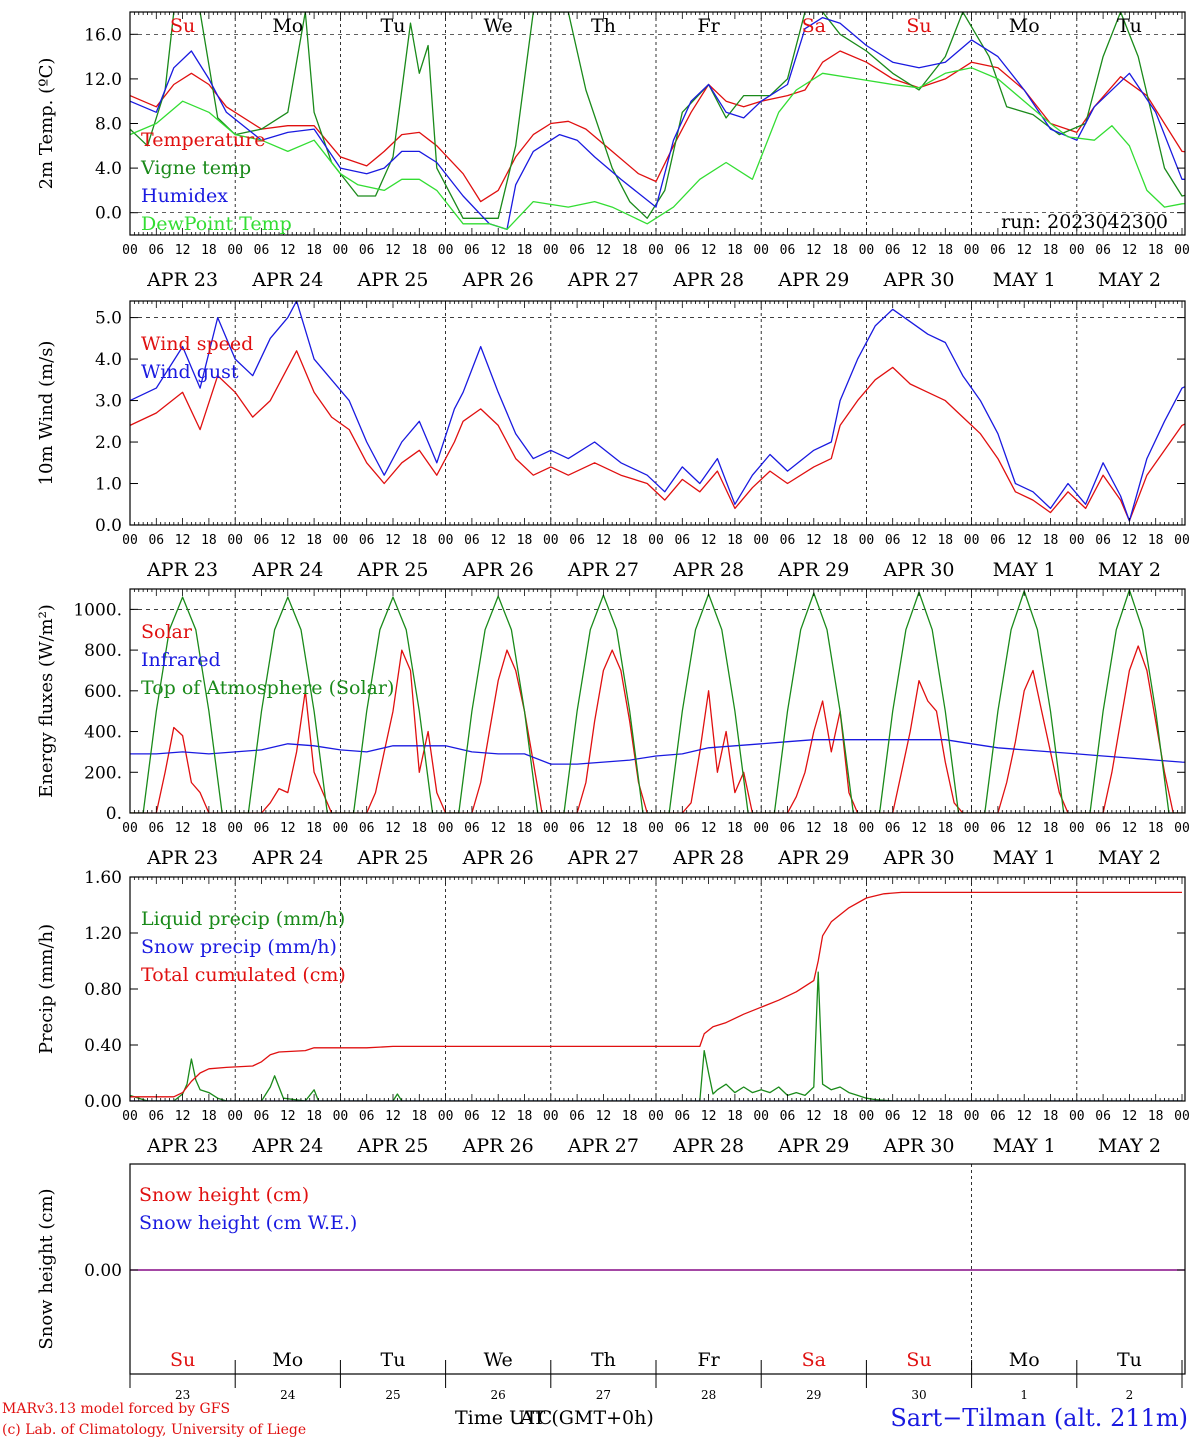 Image resolution: width=1194 pixels, height=1440 pixels. I want to click on y-tick-label: 200., so click(103, 773).